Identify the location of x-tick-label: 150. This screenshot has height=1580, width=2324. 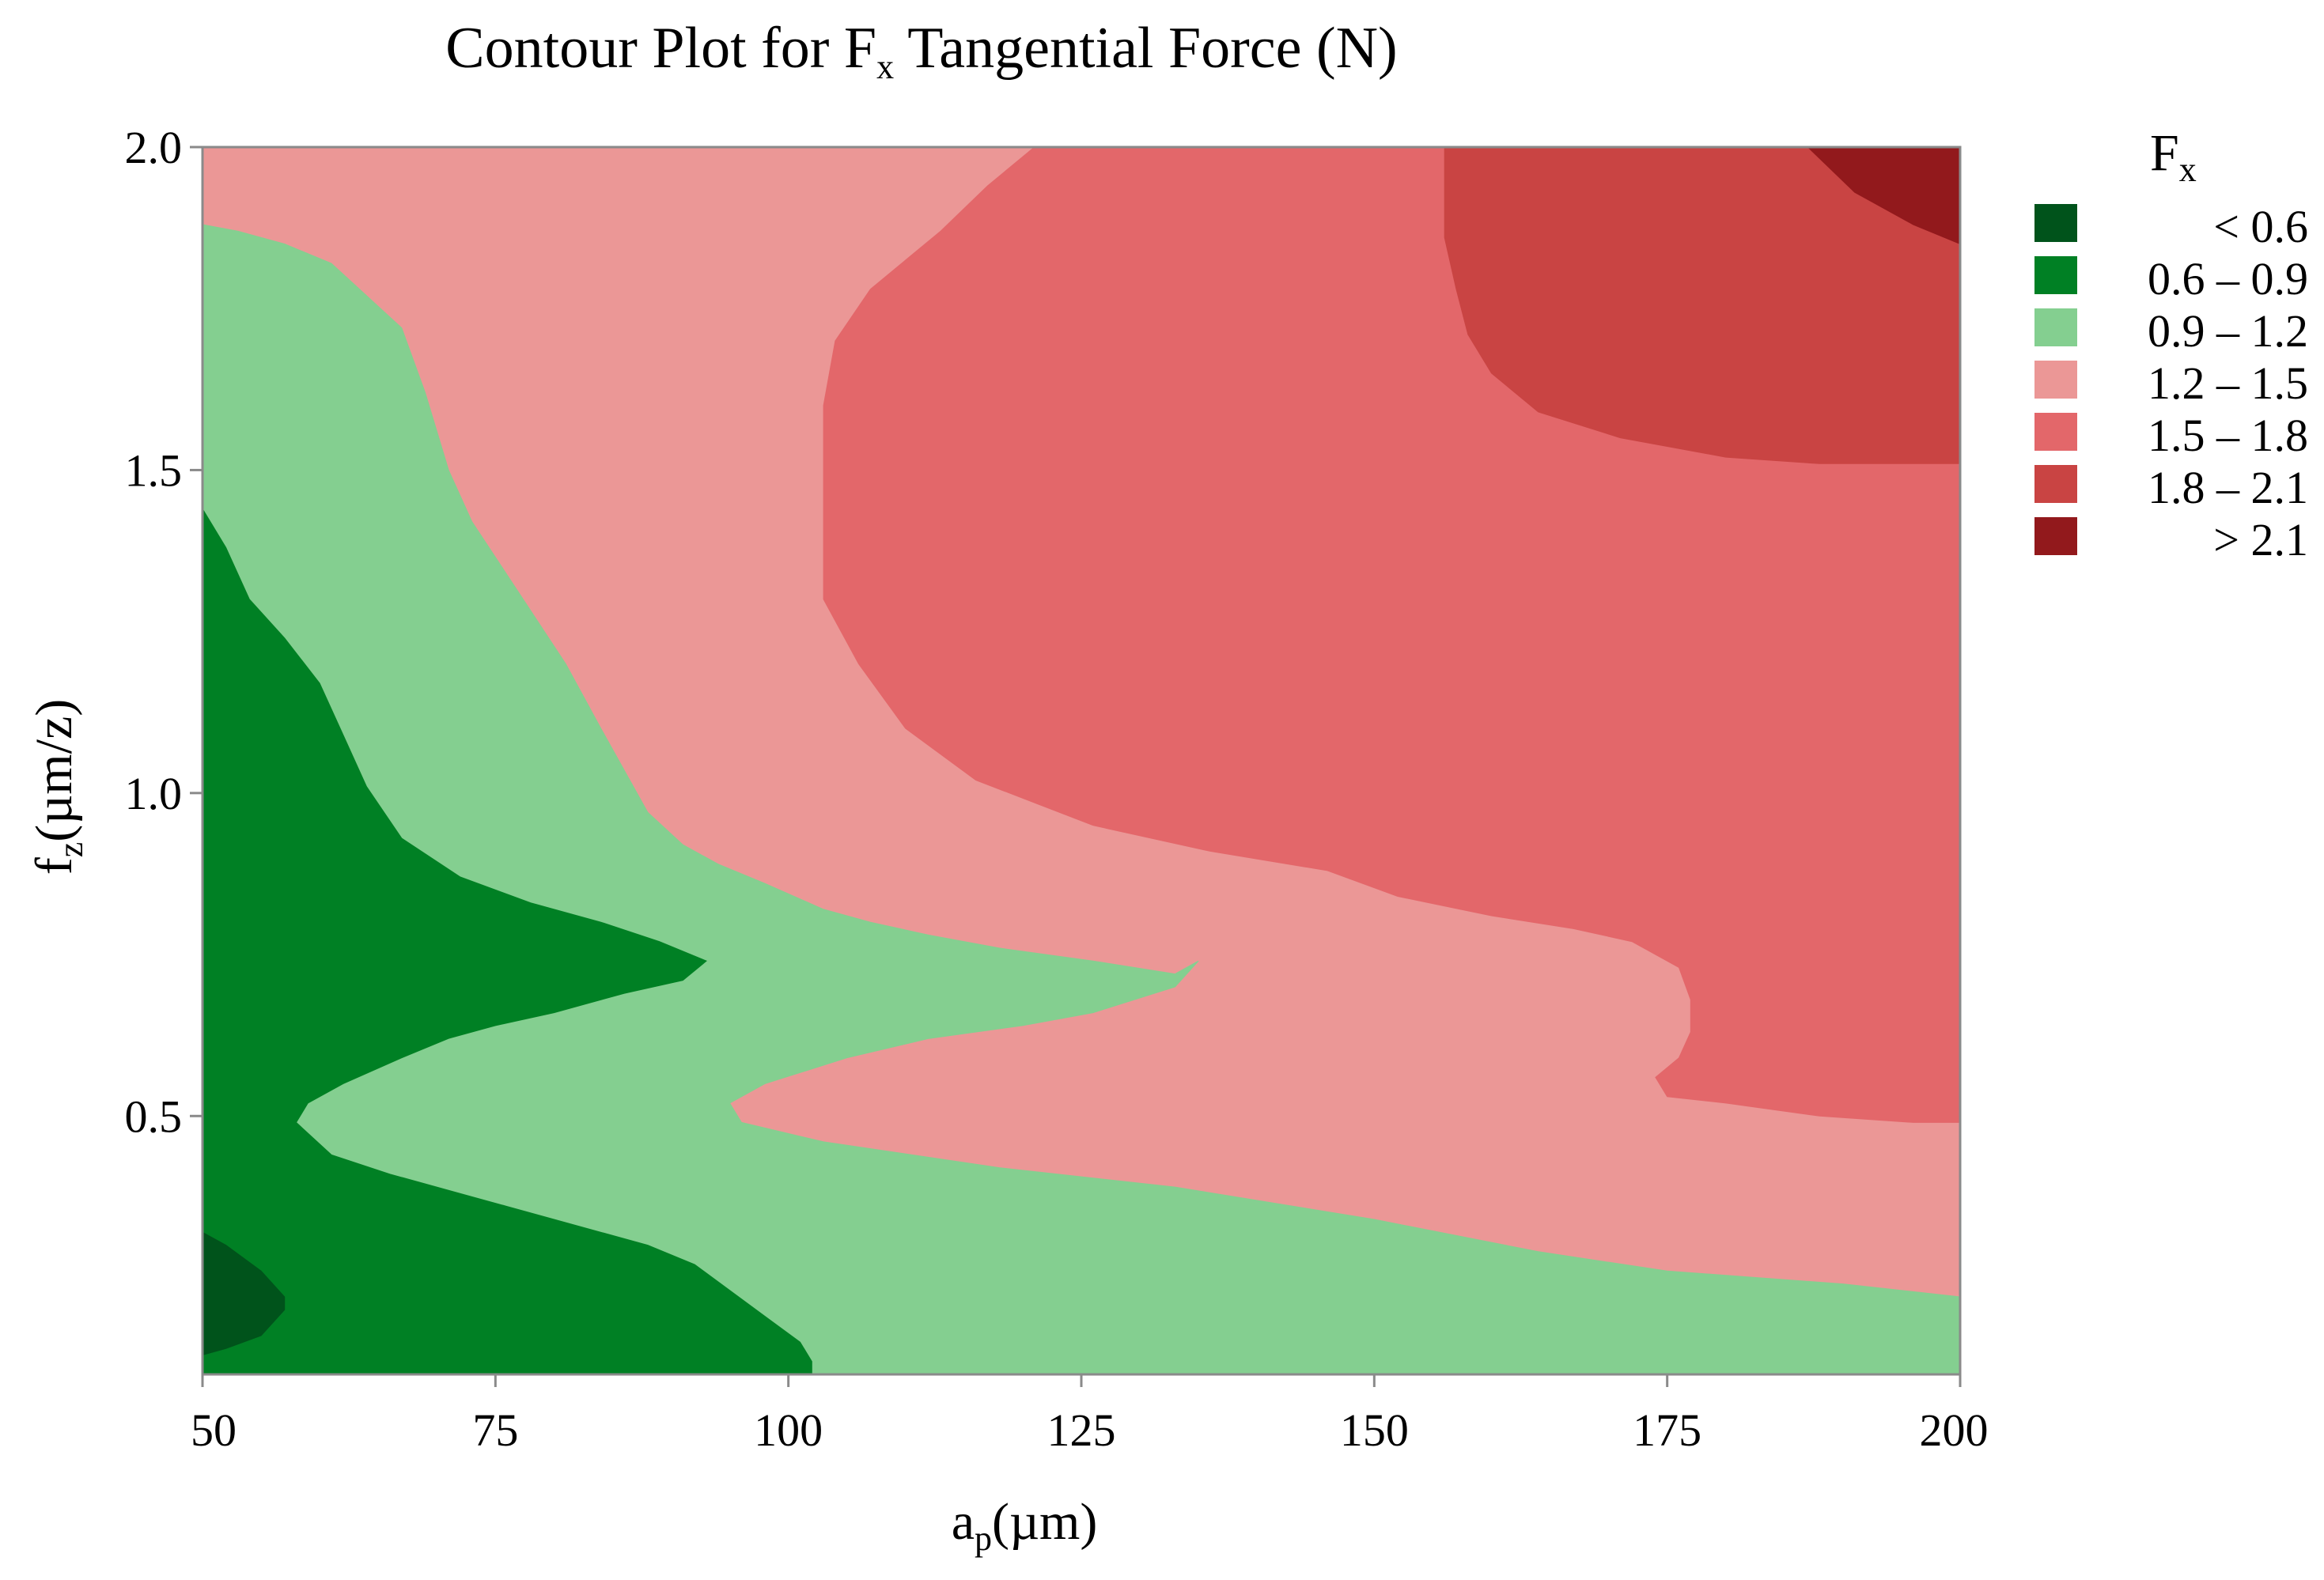
(1374, 1430).